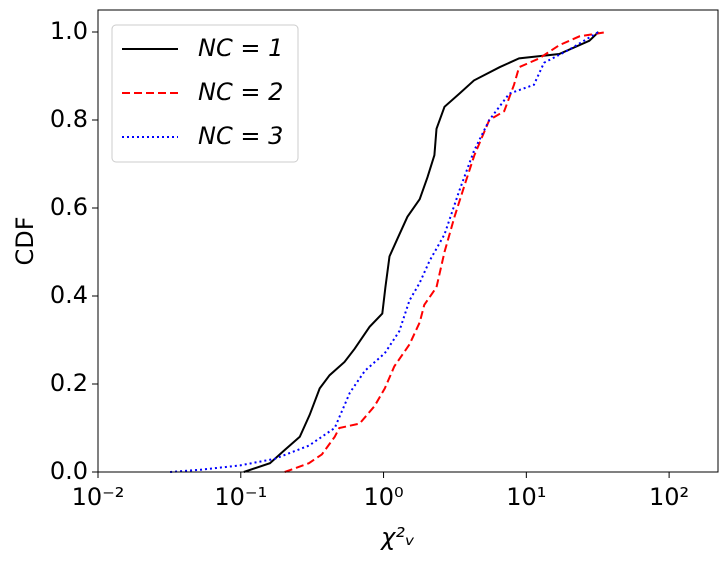 The image size is (727, 565). I want to click on x-tick-label: 10¹, so click(526, 497).